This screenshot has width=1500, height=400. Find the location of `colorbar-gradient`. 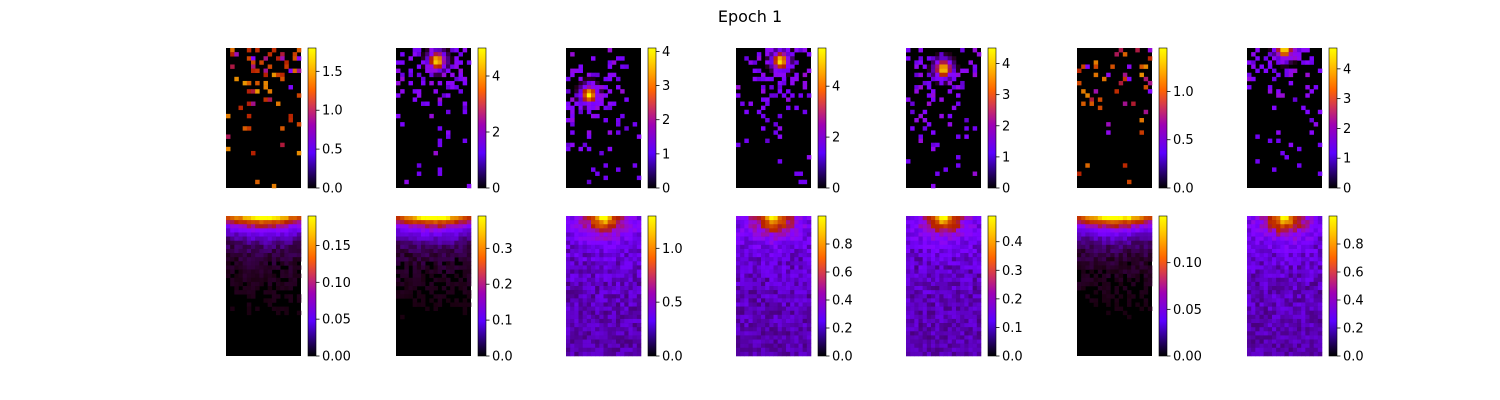

colorbar-gradient is located at coordinates (312, 118).